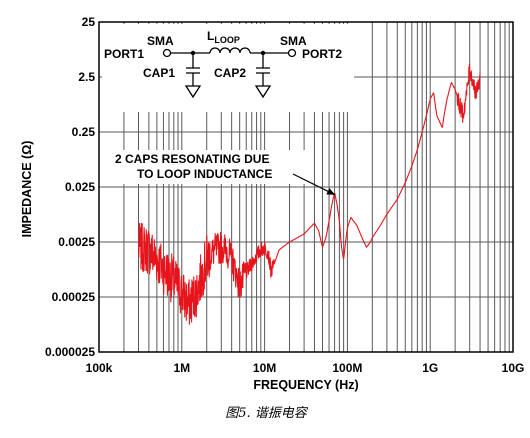  What do you see at coordinates (167, 53) in the screenshot?
I see `port1-connector-icon` at bounding box center [167, 53].